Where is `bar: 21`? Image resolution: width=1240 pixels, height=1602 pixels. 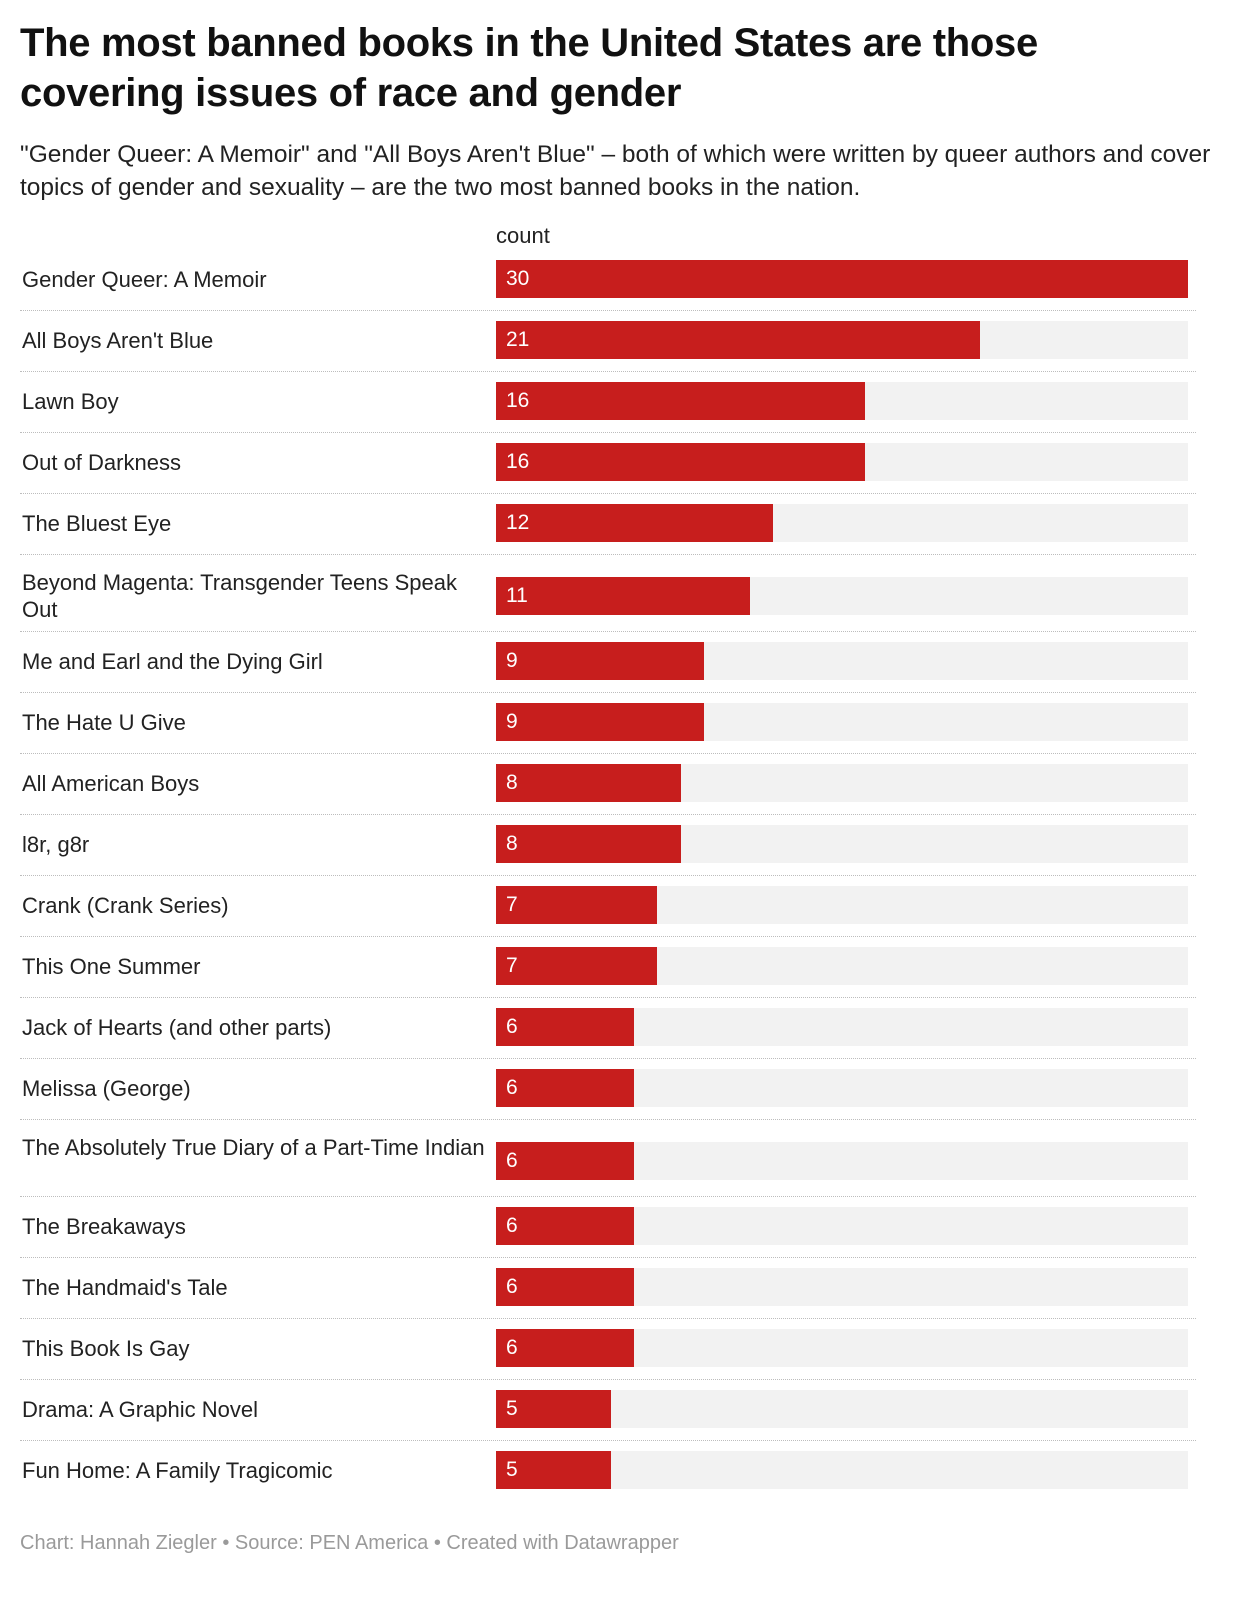
bar: 21 is located at coordinates (738, 340).